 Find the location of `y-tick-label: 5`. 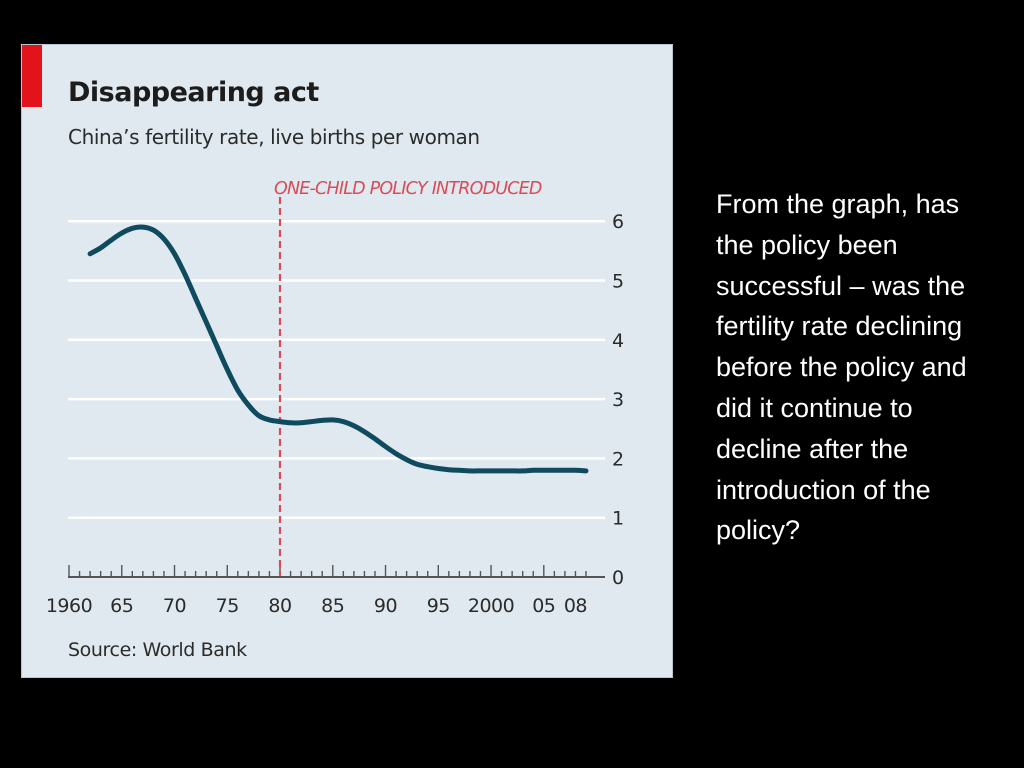

y-tick-label: 5 is located at coordinates (618, 282).